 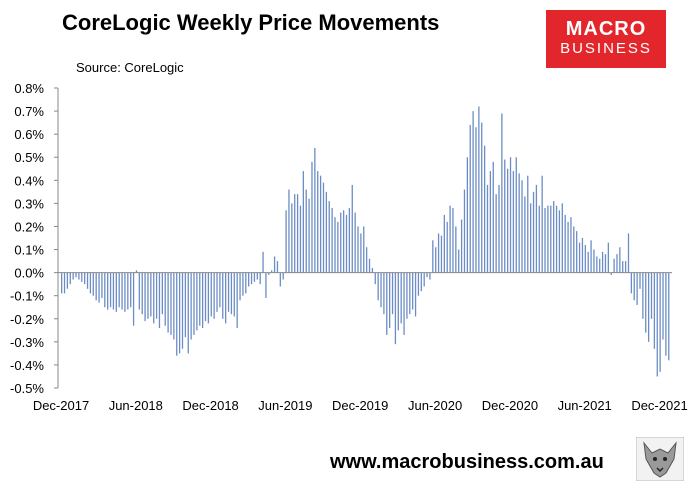 I want to click on y-tick-label: 0.8%, so click(x=29, y=88).